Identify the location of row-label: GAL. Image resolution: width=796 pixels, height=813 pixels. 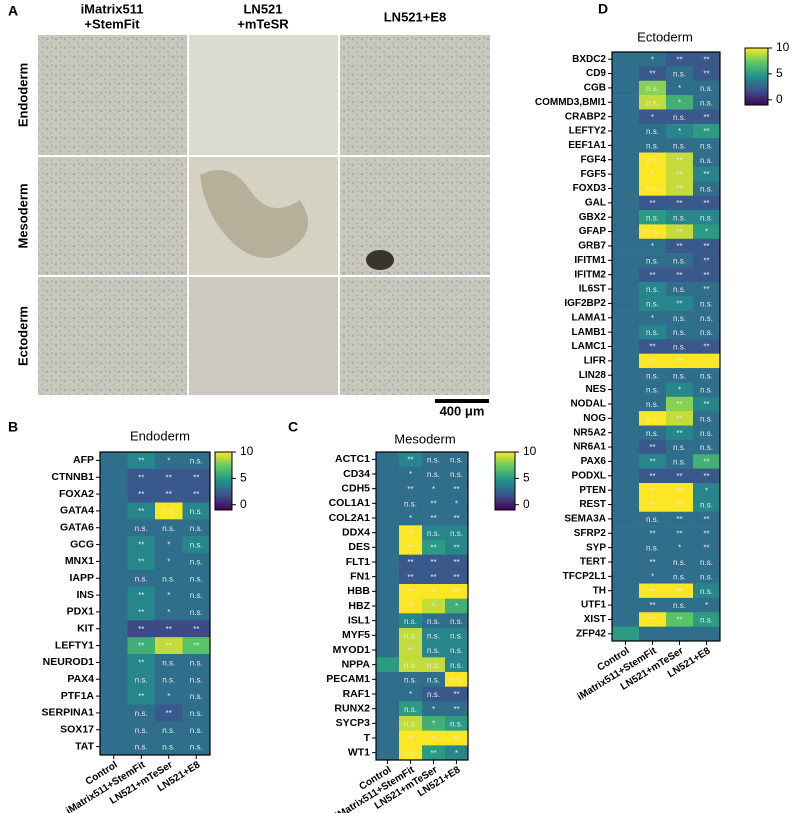
(595, 202).